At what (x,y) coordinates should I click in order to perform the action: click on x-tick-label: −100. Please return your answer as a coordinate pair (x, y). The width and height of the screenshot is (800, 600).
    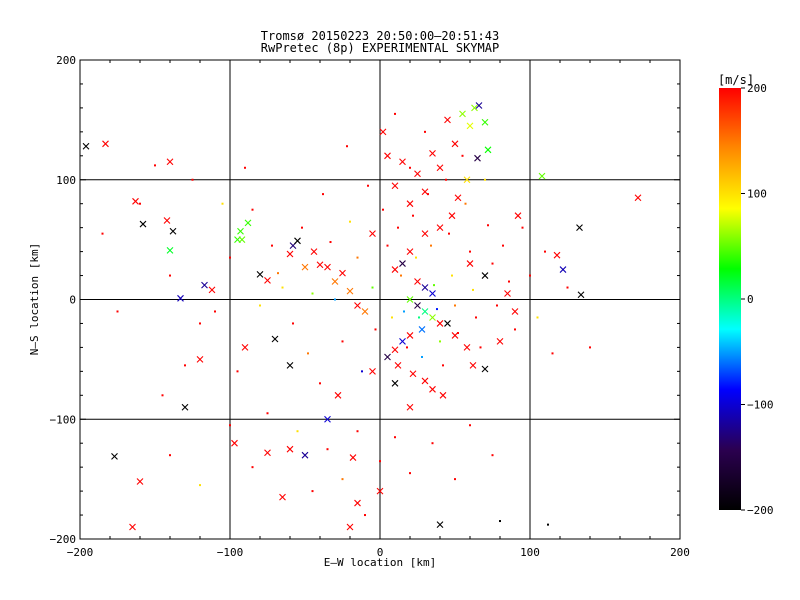
    Looking at the image, I should click on (230, 552).